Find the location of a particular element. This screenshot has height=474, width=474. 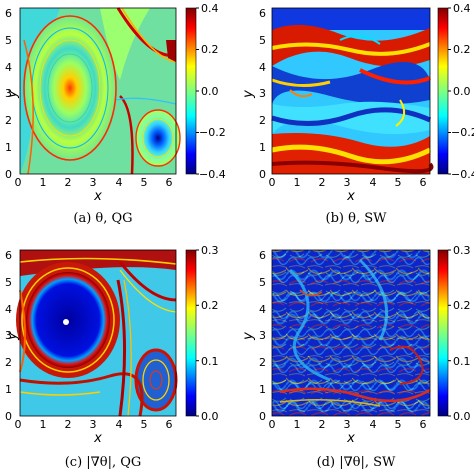

ytick-c-6: 6 is located at coordinates (8, 255).